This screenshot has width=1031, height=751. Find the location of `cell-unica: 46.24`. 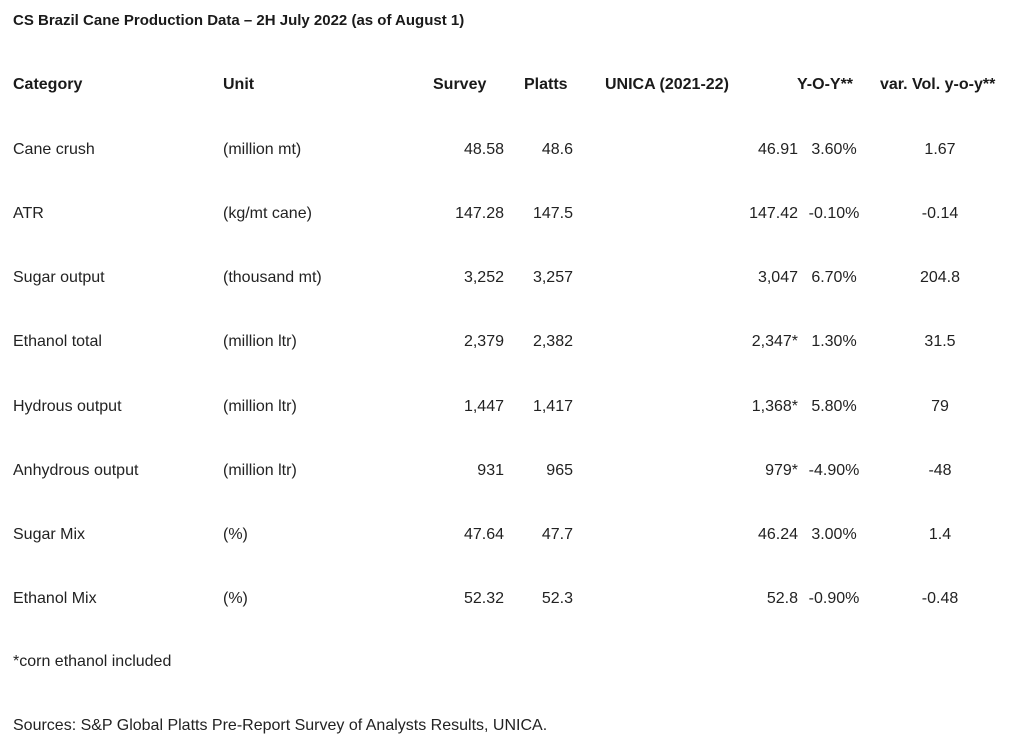

cell-unica: 46.24 is located at coordinates (777, 534).